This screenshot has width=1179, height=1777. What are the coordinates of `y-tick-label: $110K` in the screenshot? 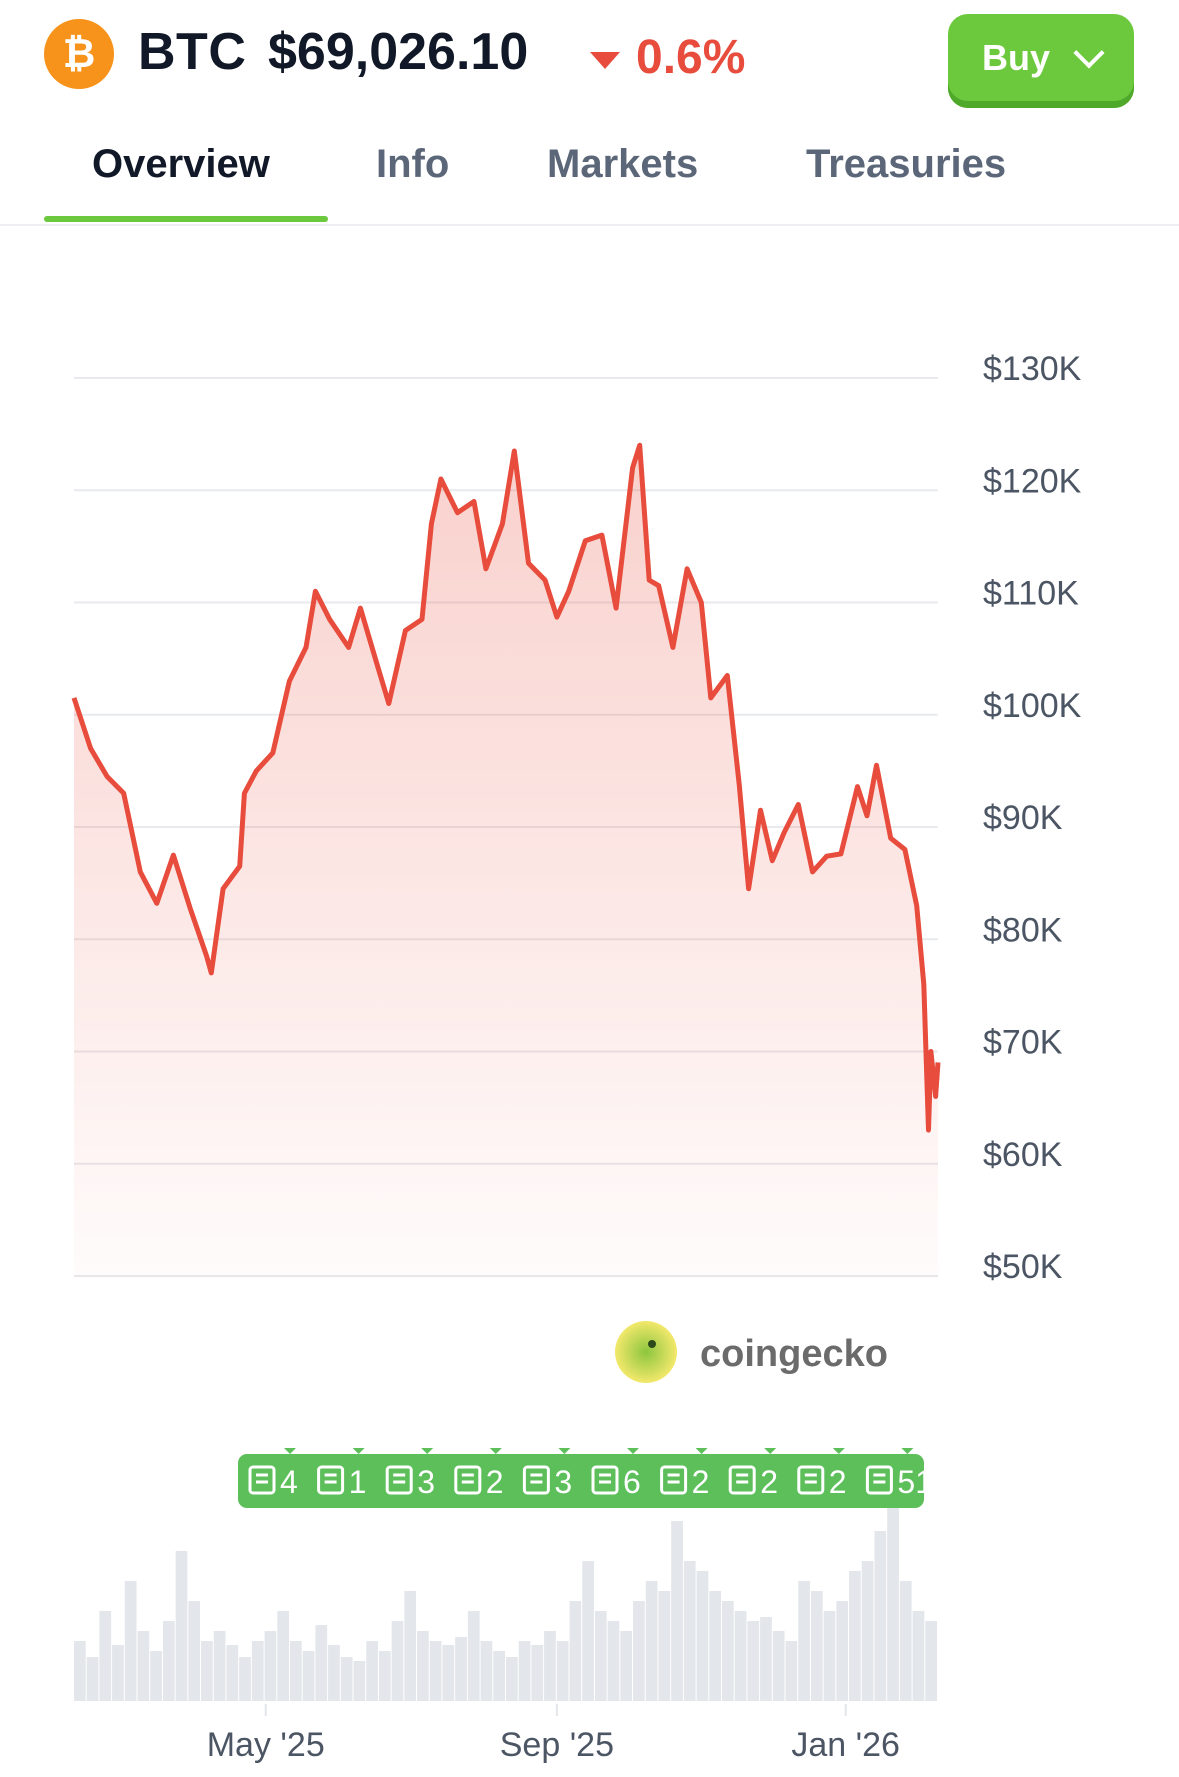 It's located at (1031, 594).